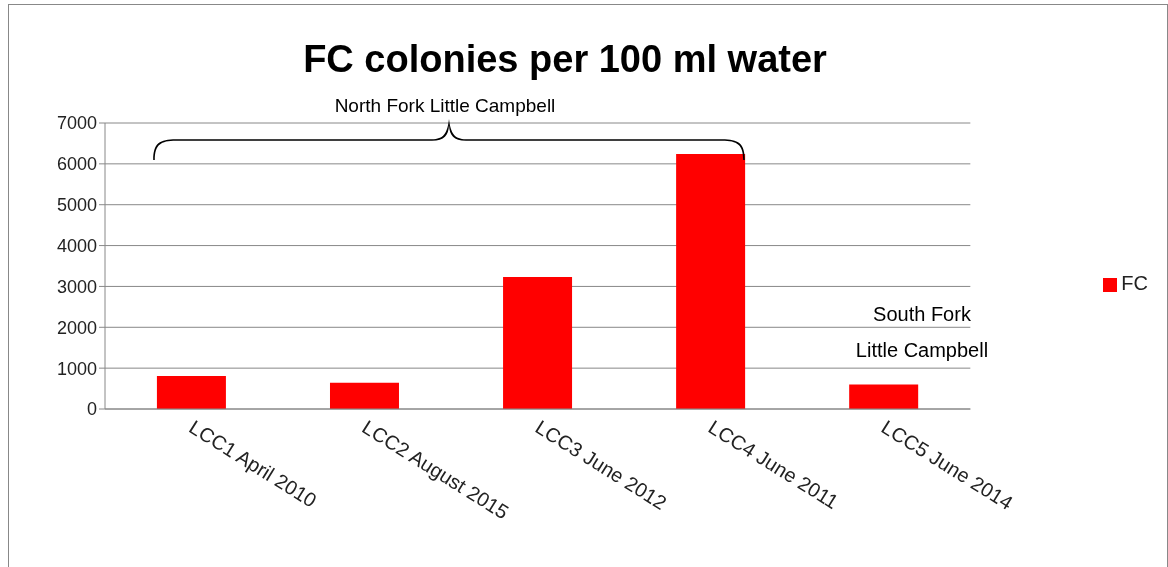  I want to click on y-tick-label: 2000, so click(76, 327).